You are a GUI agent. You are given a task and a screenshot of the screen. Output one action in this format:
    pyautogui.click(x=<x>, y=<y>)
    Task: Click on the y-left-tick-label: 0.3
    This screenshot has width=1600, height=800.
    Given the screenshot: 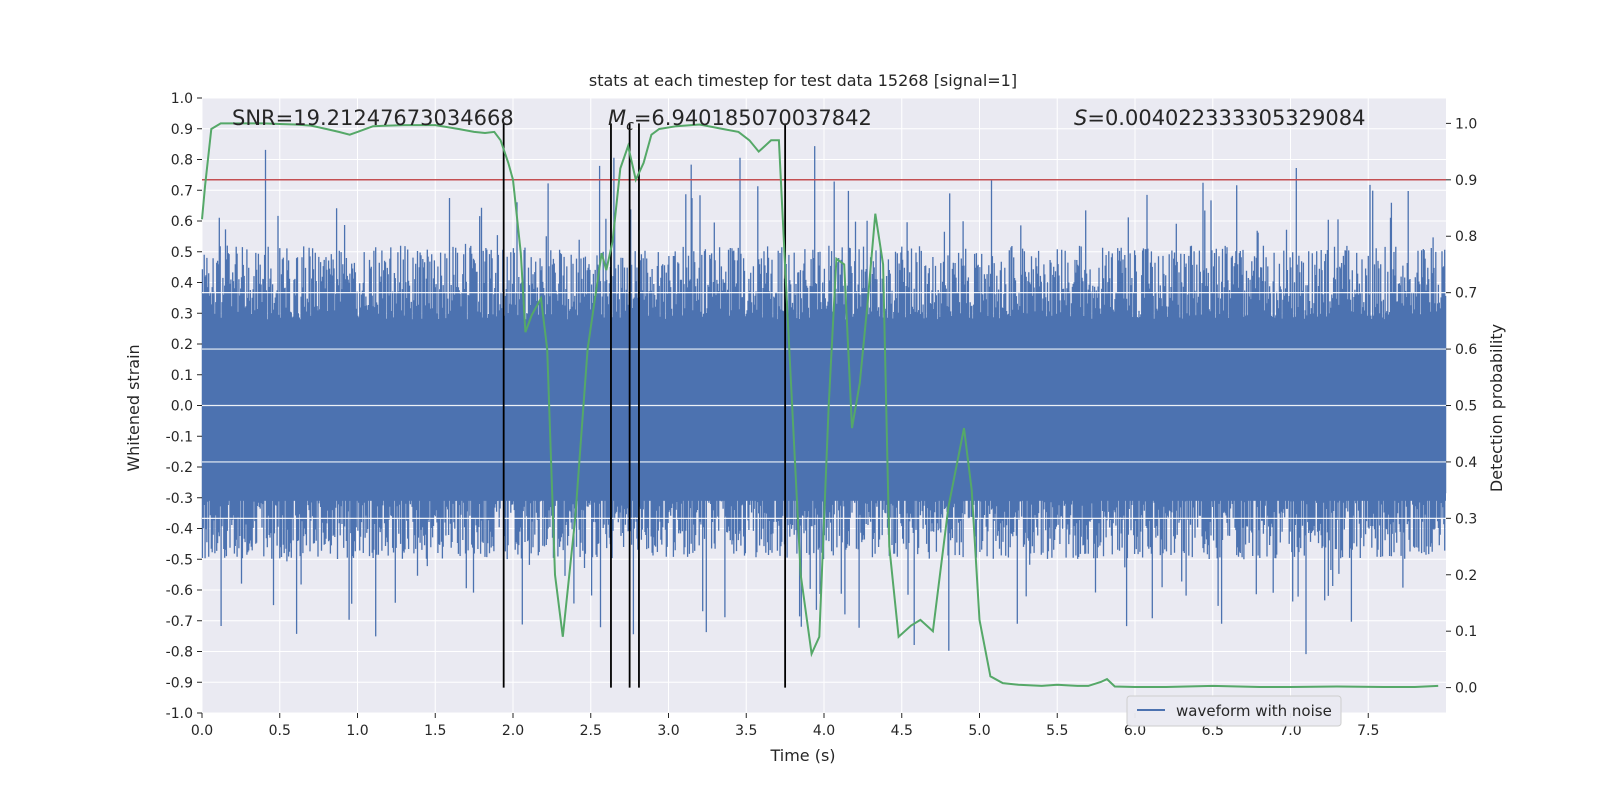 What is the action you would take?
    pyautogui.click(x=182, y=314)
    